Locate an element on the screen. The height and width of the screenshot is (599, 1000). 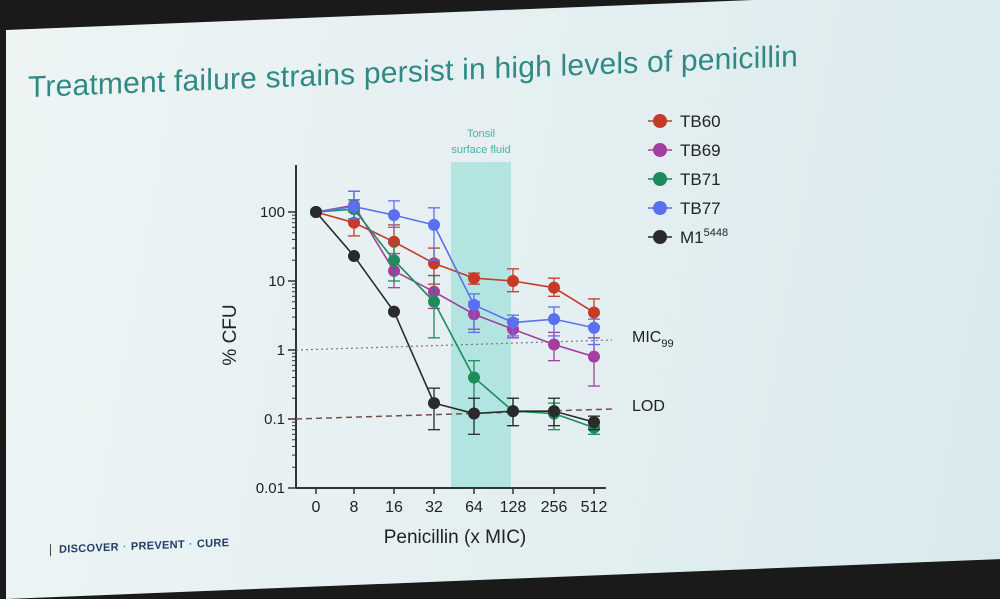
x-tick-label: 16 is located at coordinates (394, 507).